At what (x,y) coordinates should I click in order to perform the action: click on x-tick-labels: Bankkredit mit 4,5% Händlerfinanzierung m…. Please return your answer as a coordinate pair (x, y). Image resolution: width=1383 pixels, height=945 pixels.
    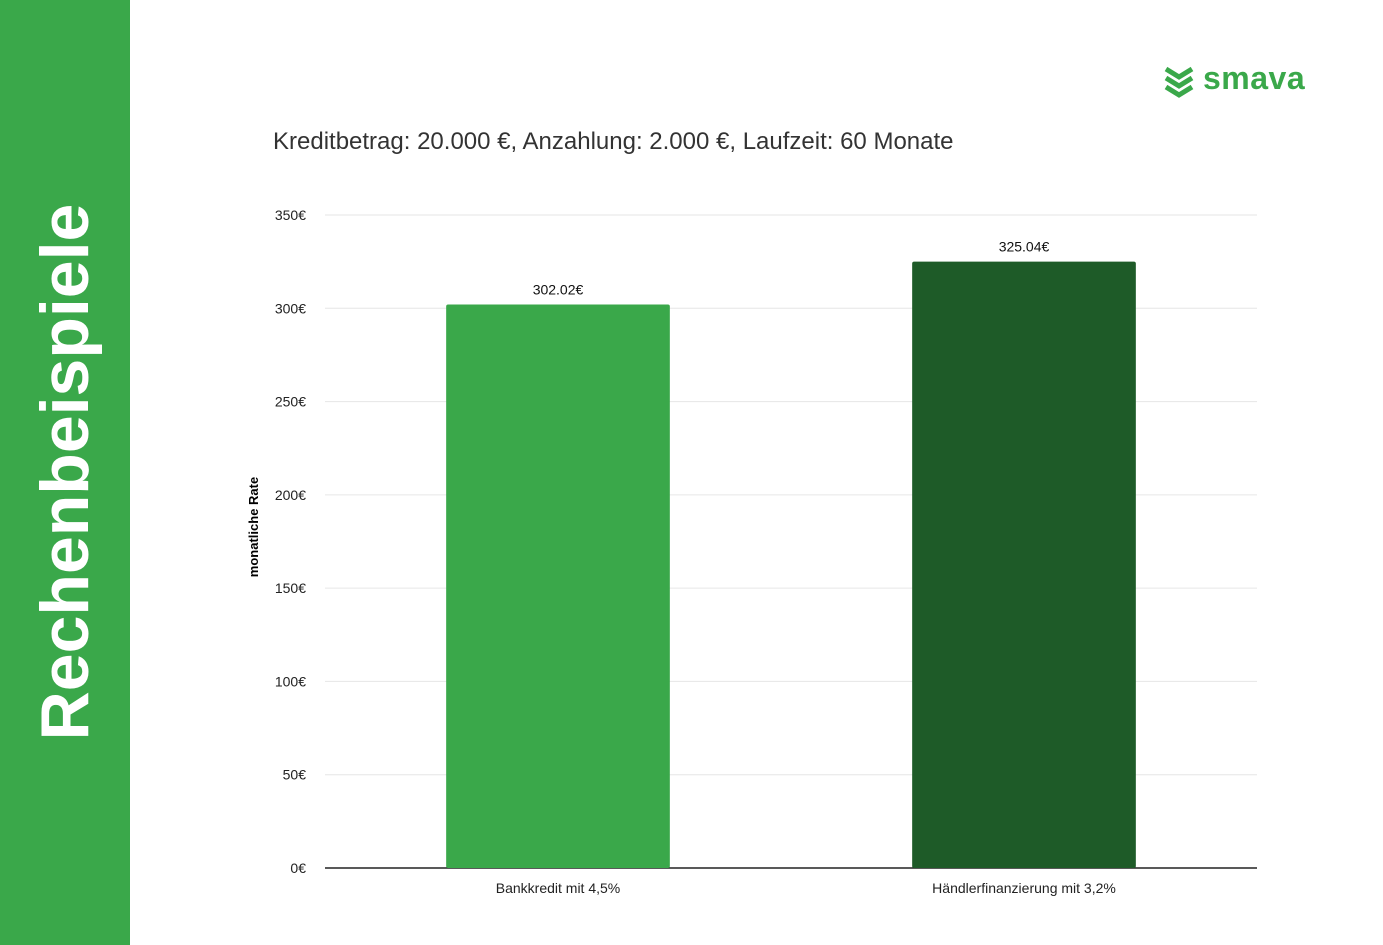
    Looking at the image, I should click on (806, 888).